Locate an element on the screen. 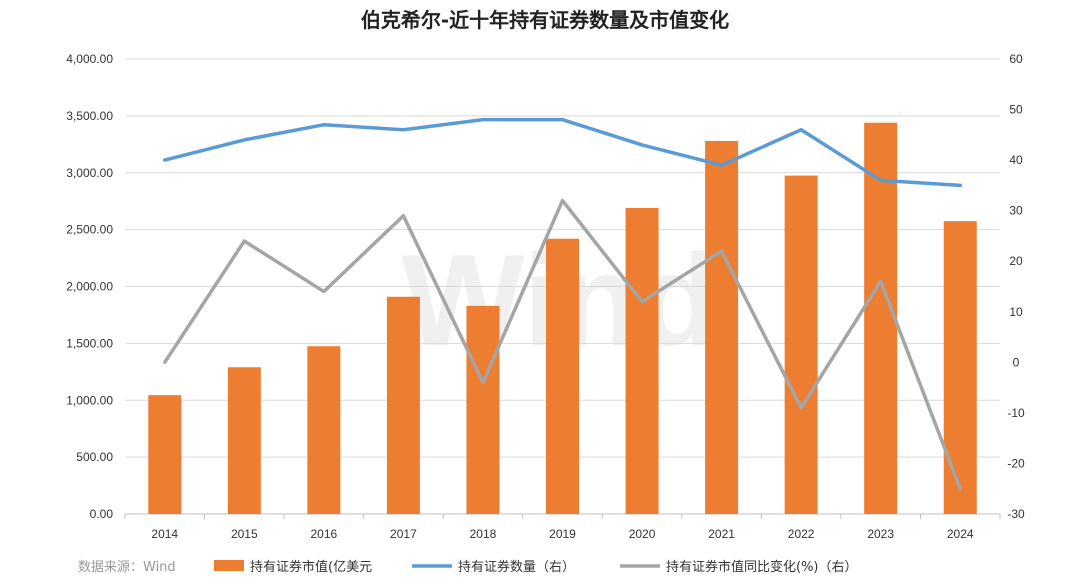 This screenshot has height=588, width=1080. left-tick-label: 3,000.00 is located at coordinates (89, 173).